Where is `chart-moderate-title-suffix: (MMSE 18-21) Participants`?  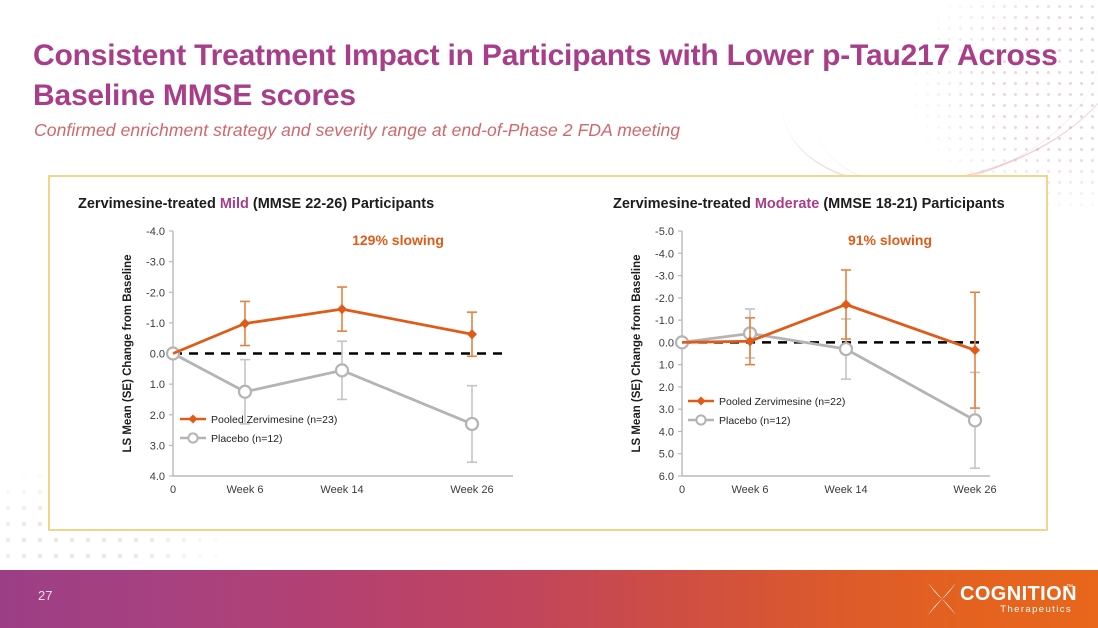 chart-moderate-title-suffix: (MMSE 18-21) Participants is located at coordinates (912, 204).